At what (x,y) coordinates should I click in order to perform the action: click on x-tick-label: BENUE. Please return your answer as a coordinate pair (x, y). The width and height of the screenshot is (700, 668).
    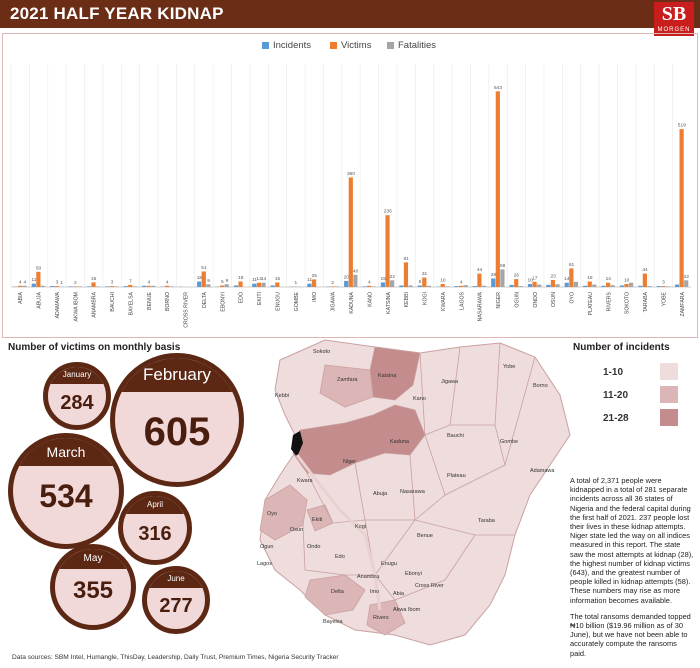
    Looking at the image, I should click on (150, 300).